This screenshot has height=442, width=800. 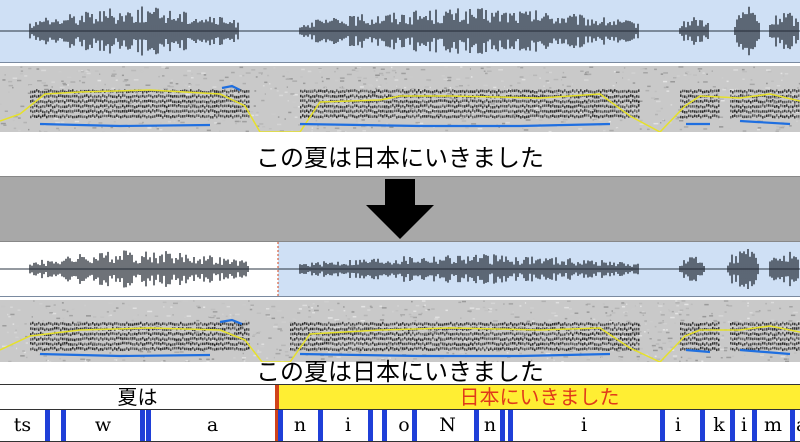 I want to click on spectrogram-original, so click(x=400, y=99).